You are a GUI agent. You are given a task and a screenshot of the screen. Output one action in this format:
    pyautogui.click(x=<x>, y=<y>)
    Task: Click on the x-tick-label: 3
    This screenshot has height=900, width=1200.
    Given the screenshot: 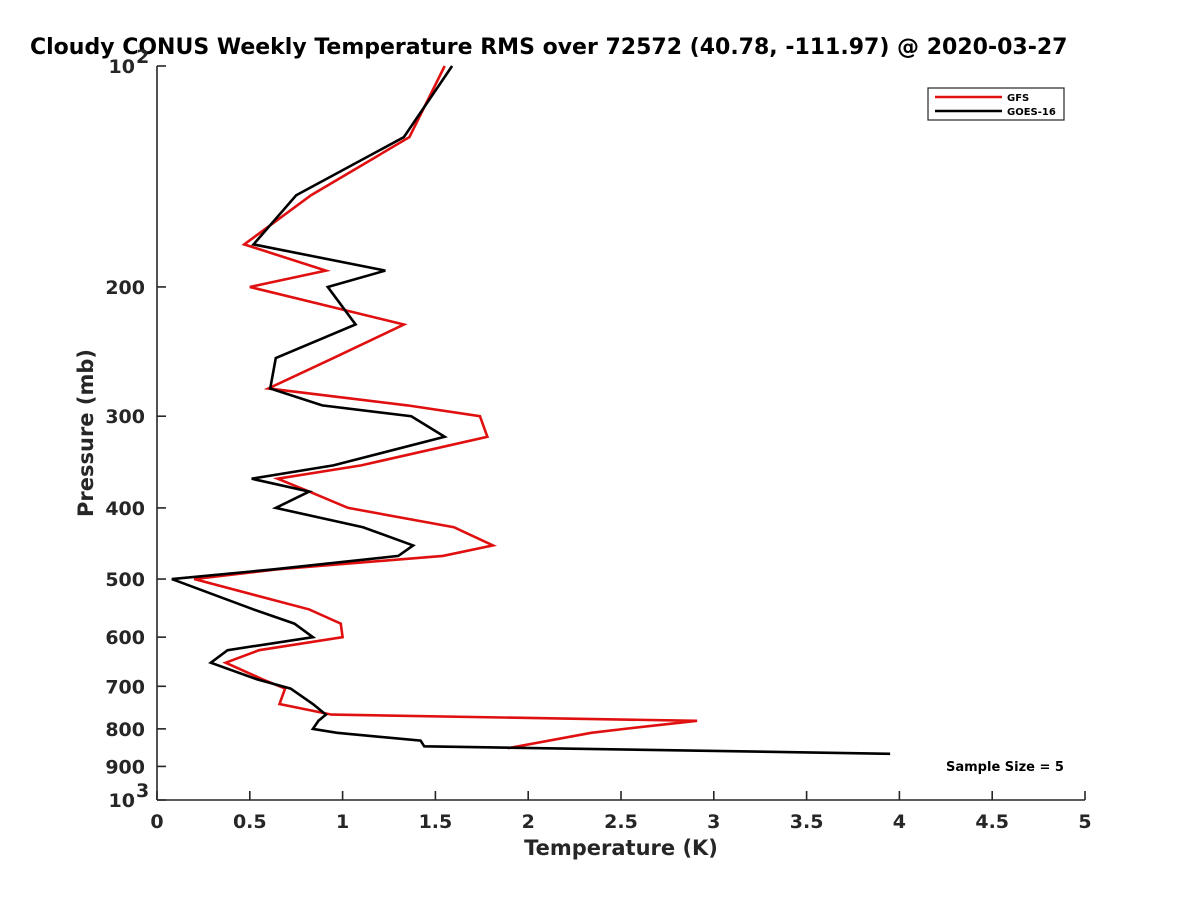 What is the action you would take?
    pyautogui.click(x=713, y=822)
    